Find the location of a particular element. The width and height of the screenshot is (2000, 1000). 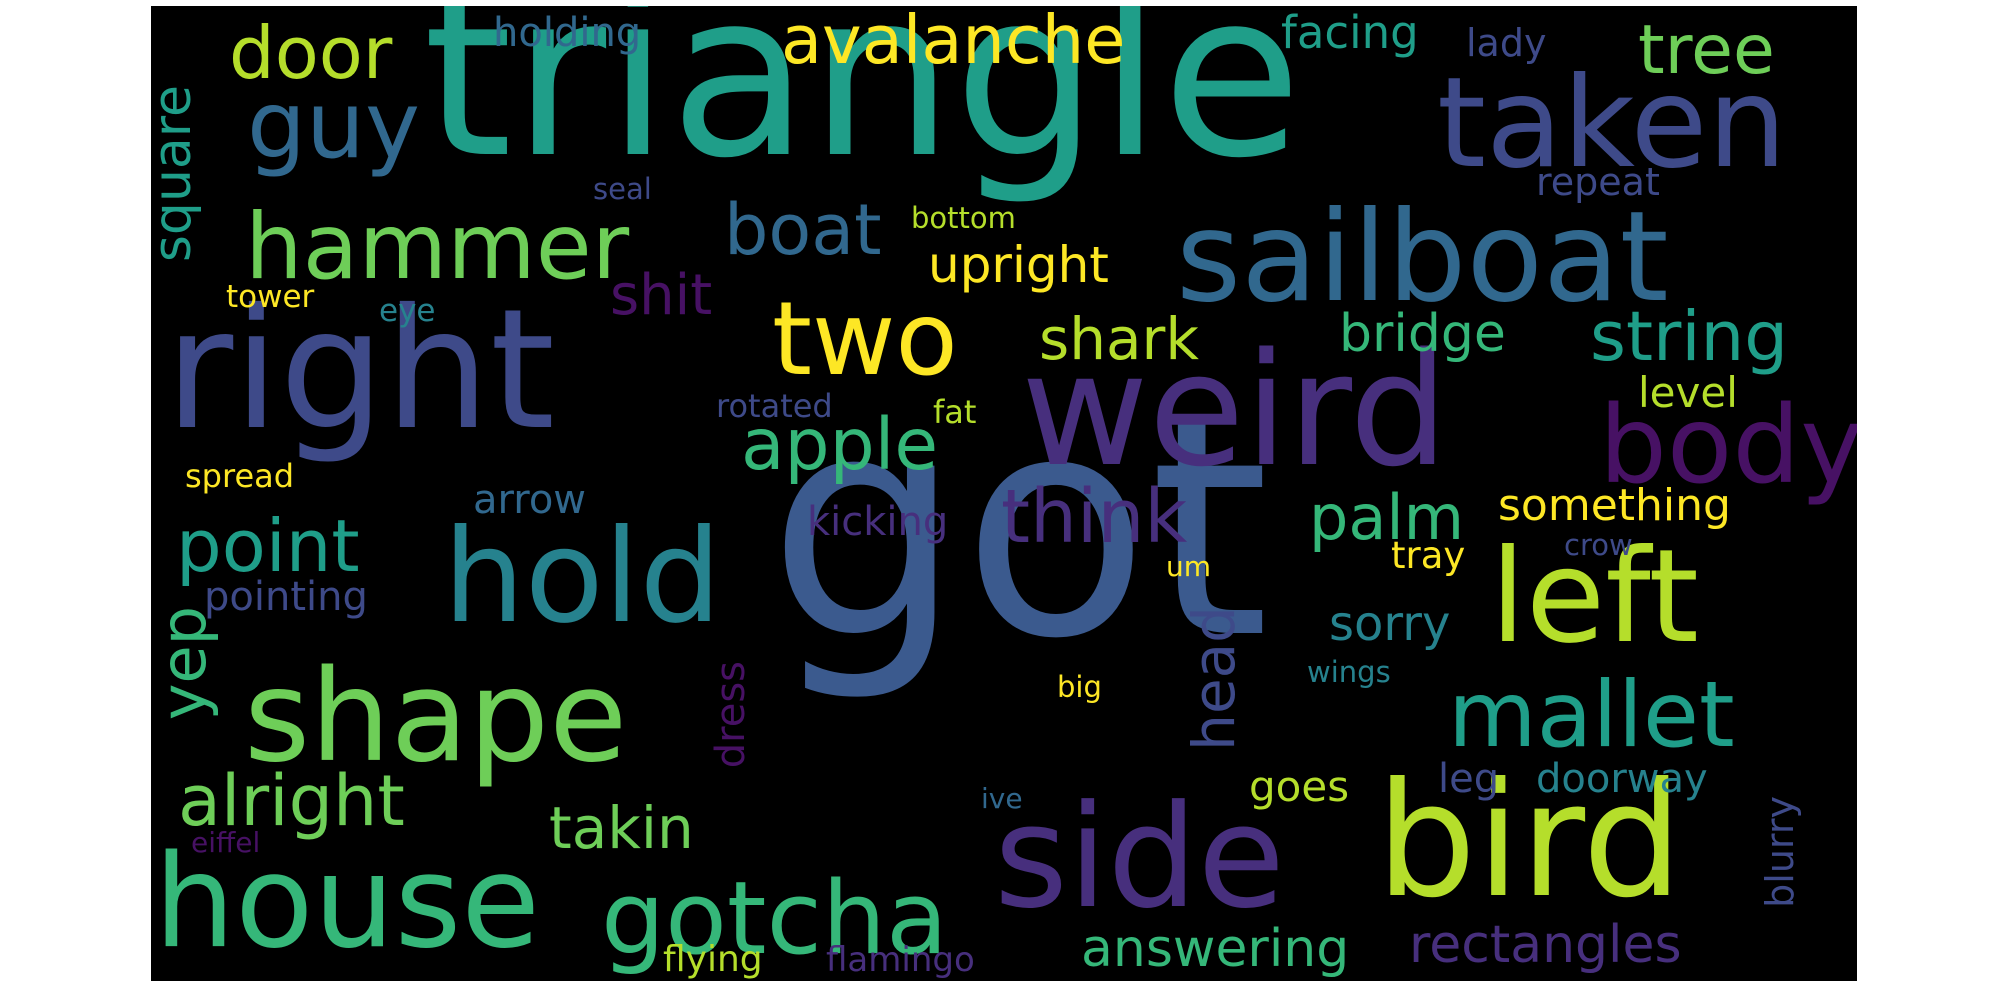

word-something: something is located at coordinates (1614, 505).